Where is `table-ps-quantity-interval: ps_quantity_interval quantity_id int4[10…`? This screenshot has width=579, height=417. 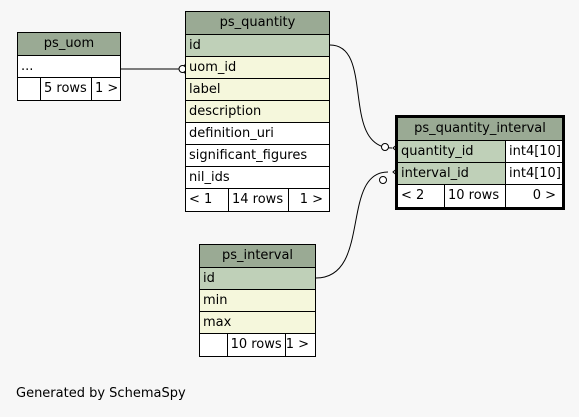
table-ps-quantity-interval: ps_quantity_interval quantity_id int4[10… is located at coordinates (480, 162).